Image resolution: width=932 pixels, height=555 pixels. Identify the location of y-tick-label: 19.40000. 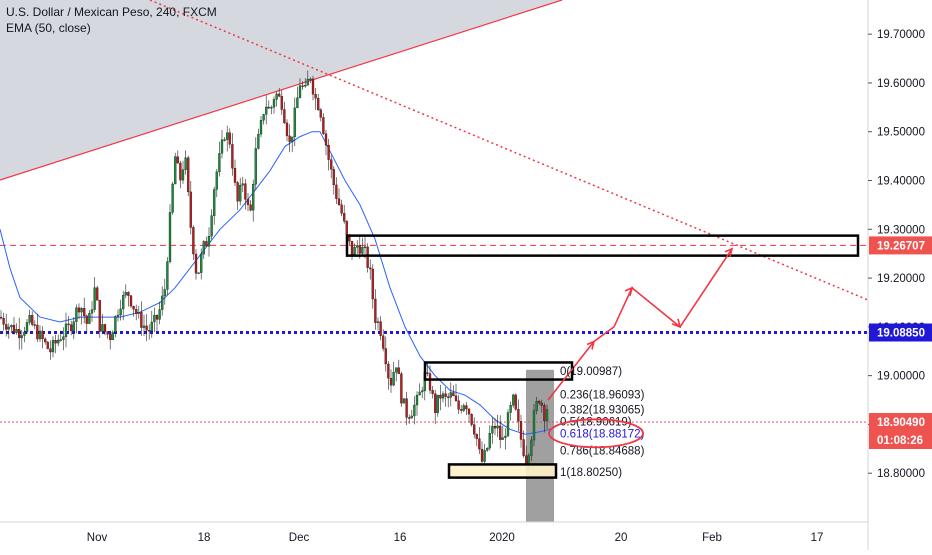
(901, 182).